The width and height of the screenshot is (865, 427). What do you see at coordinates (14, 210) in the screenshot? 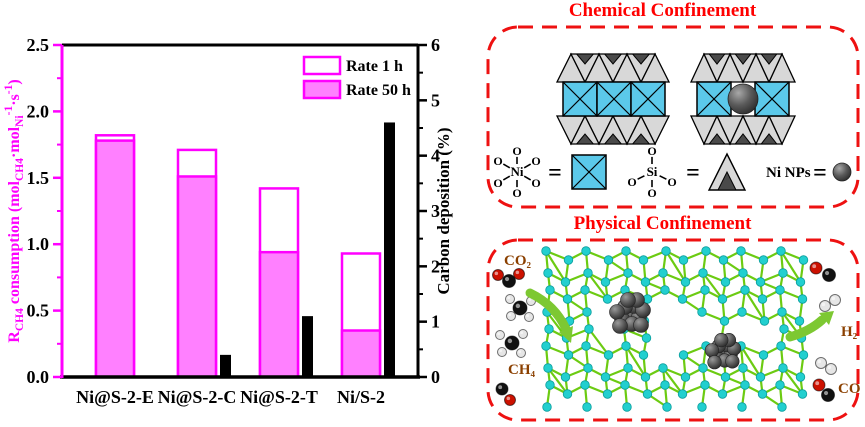
I see `left-axis-title: RCH4 consumption (molCH4·molNi-1·s-1)` at bounding box center [14, 210].